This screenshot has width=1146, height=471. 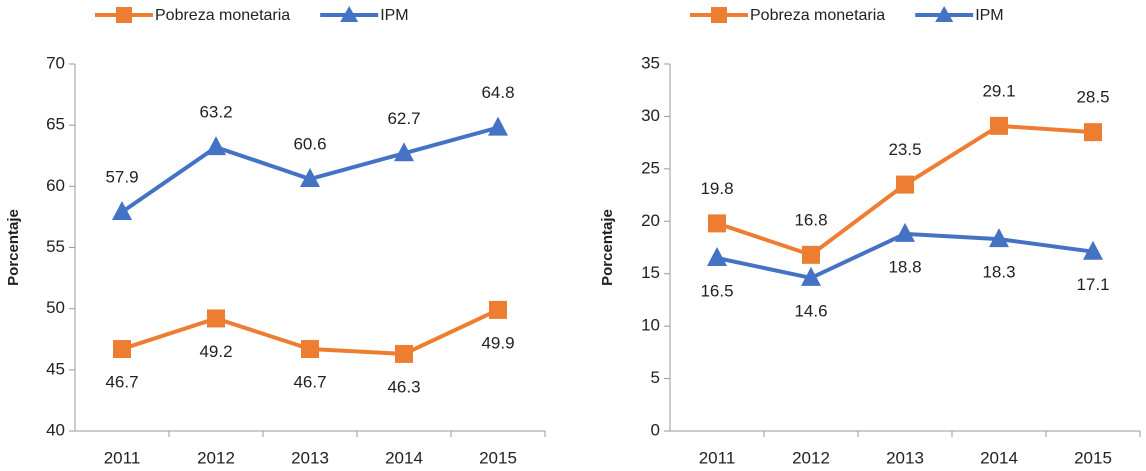 I want to click on data-label: 18.3, so click(x=998, y=272).